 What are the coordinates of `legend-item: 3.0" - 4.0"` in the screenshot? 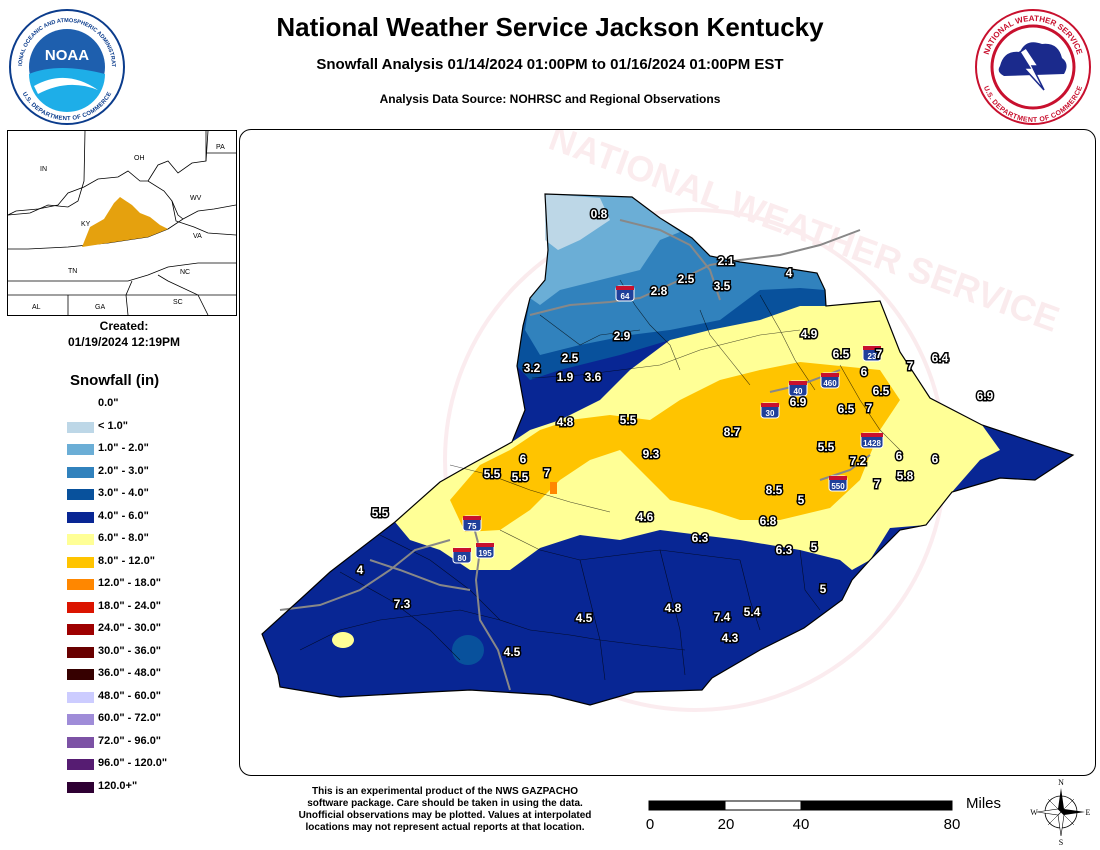 It's located at (157, 496).